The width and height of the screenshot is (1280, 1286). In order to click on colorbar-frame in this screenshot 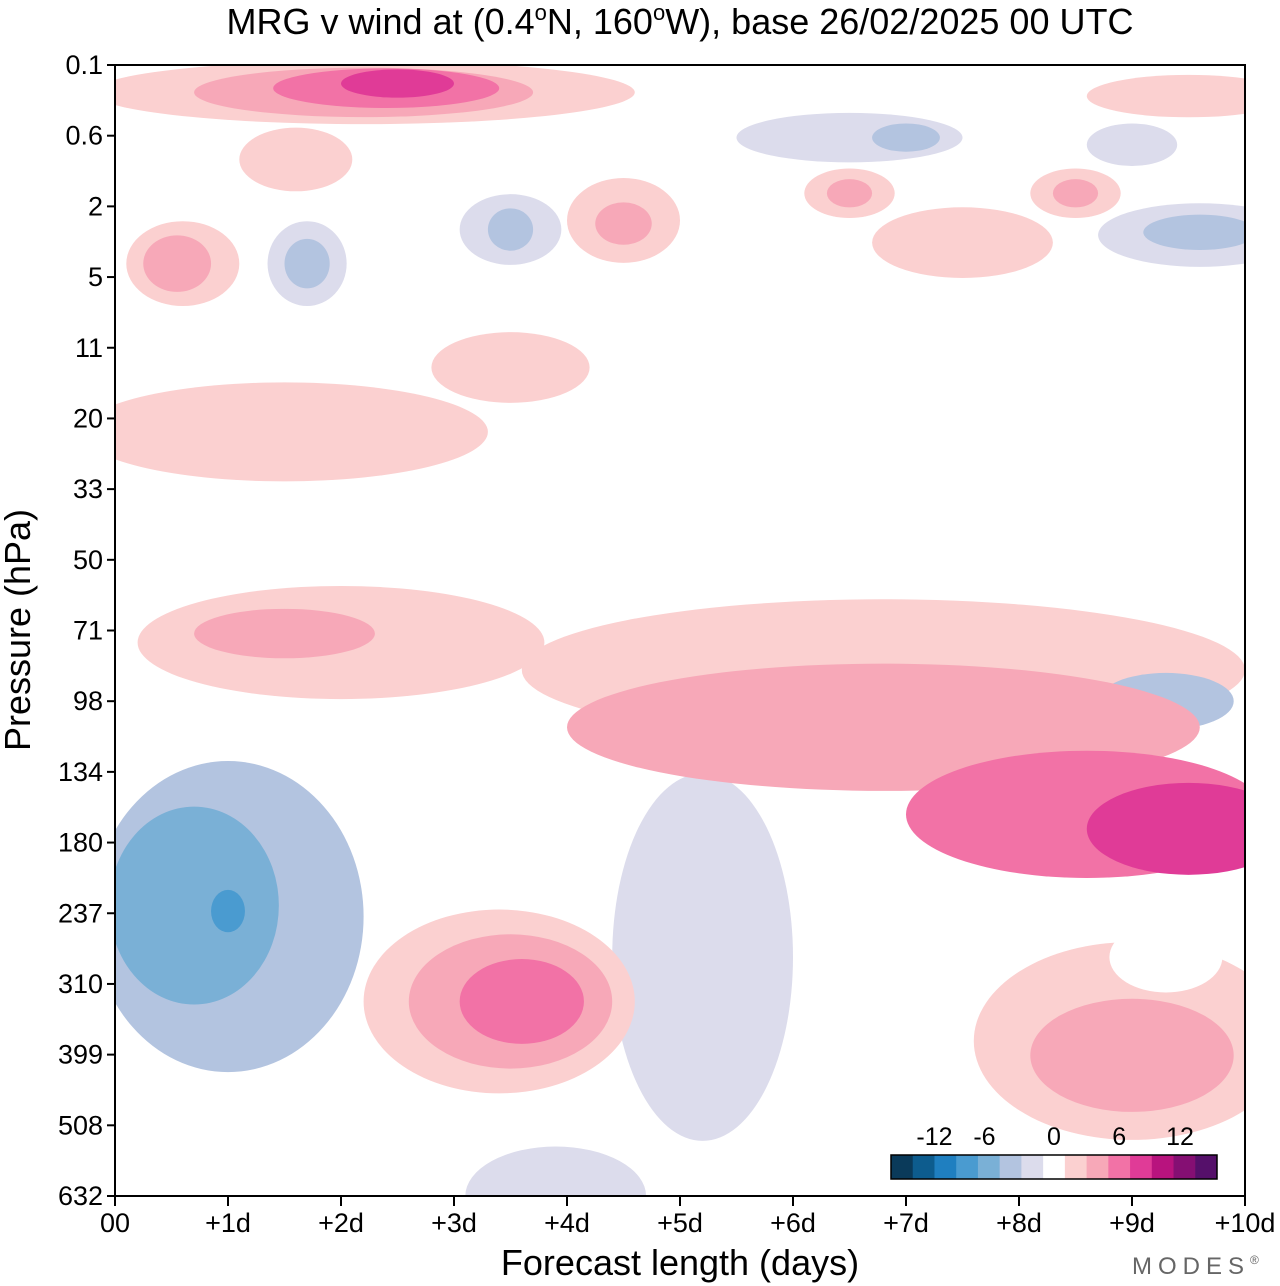, I will do `click(1054, 1167)`.